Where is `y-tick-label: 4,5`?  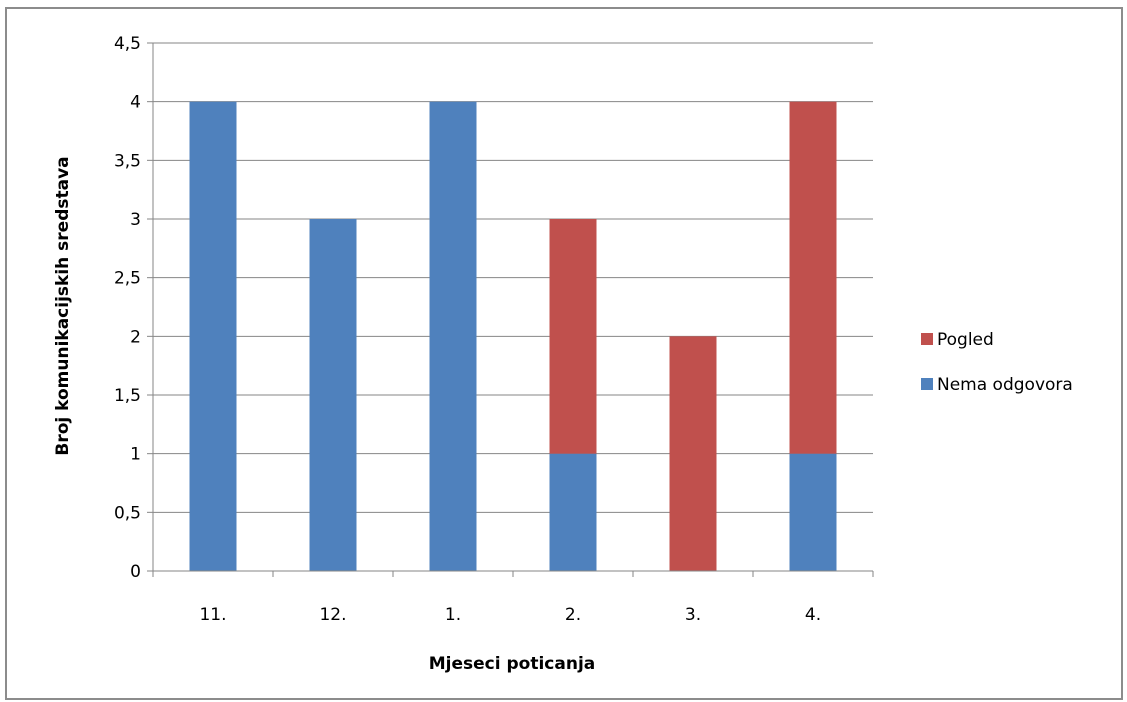
y-tick-label: 4,5 is located at coordinates (127, 44).